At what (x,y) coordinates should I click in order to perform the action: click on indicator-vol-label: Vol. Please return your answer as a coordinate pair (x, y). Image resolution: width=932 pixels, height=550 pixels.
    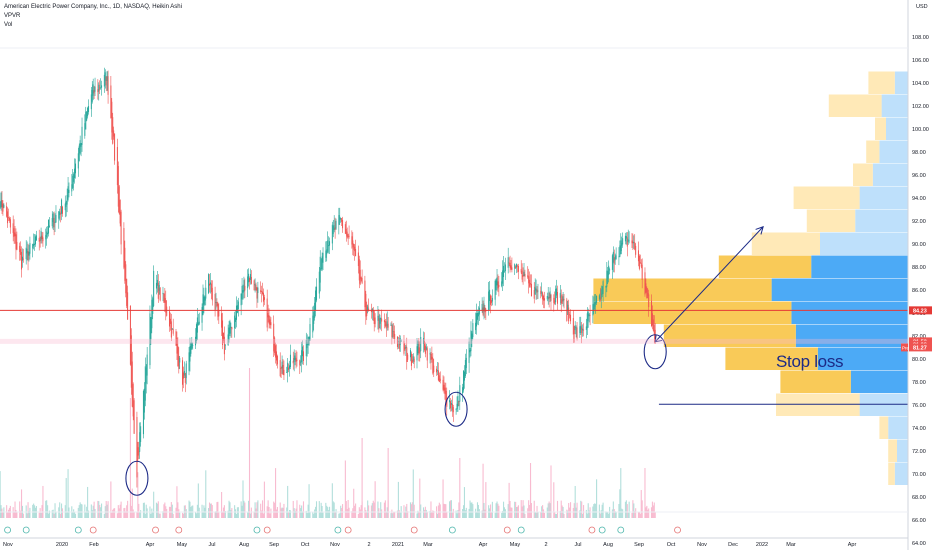
    Looking at the image, I should click on (8, 25).